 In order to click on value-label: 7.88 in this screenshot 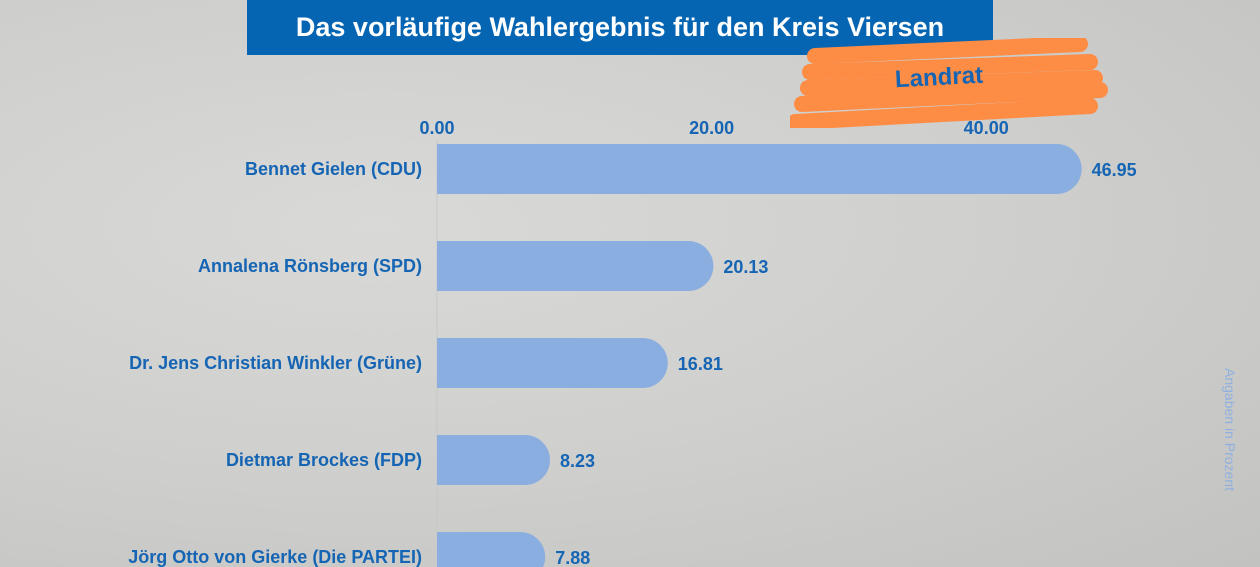, I will do `click(572, 557)`.